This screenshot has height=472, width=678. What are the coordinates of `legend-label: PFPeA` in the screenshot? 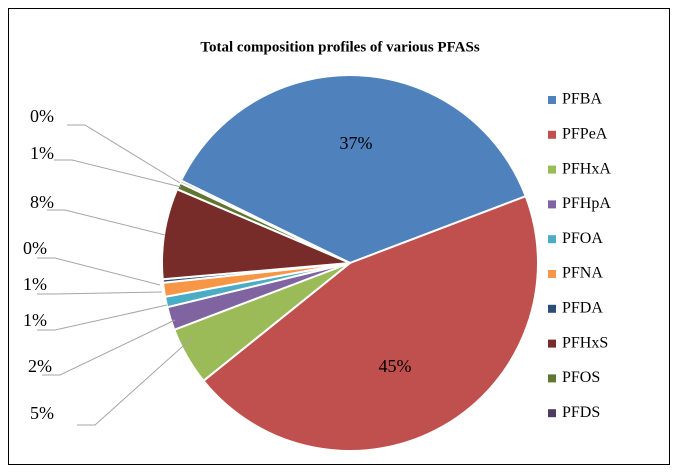 It's located at (585, 133).